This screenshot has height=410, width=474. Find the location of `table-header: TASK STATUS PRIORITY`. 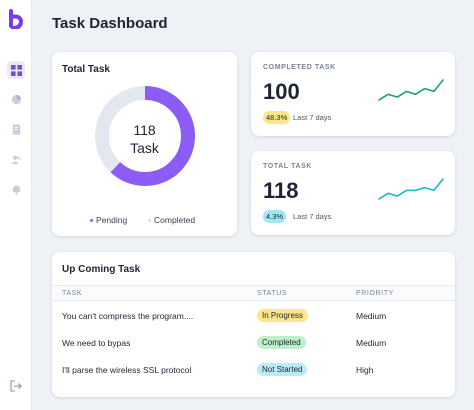

table-header: TASK STATUS PRIORITY is located at coordinates (253, 293).